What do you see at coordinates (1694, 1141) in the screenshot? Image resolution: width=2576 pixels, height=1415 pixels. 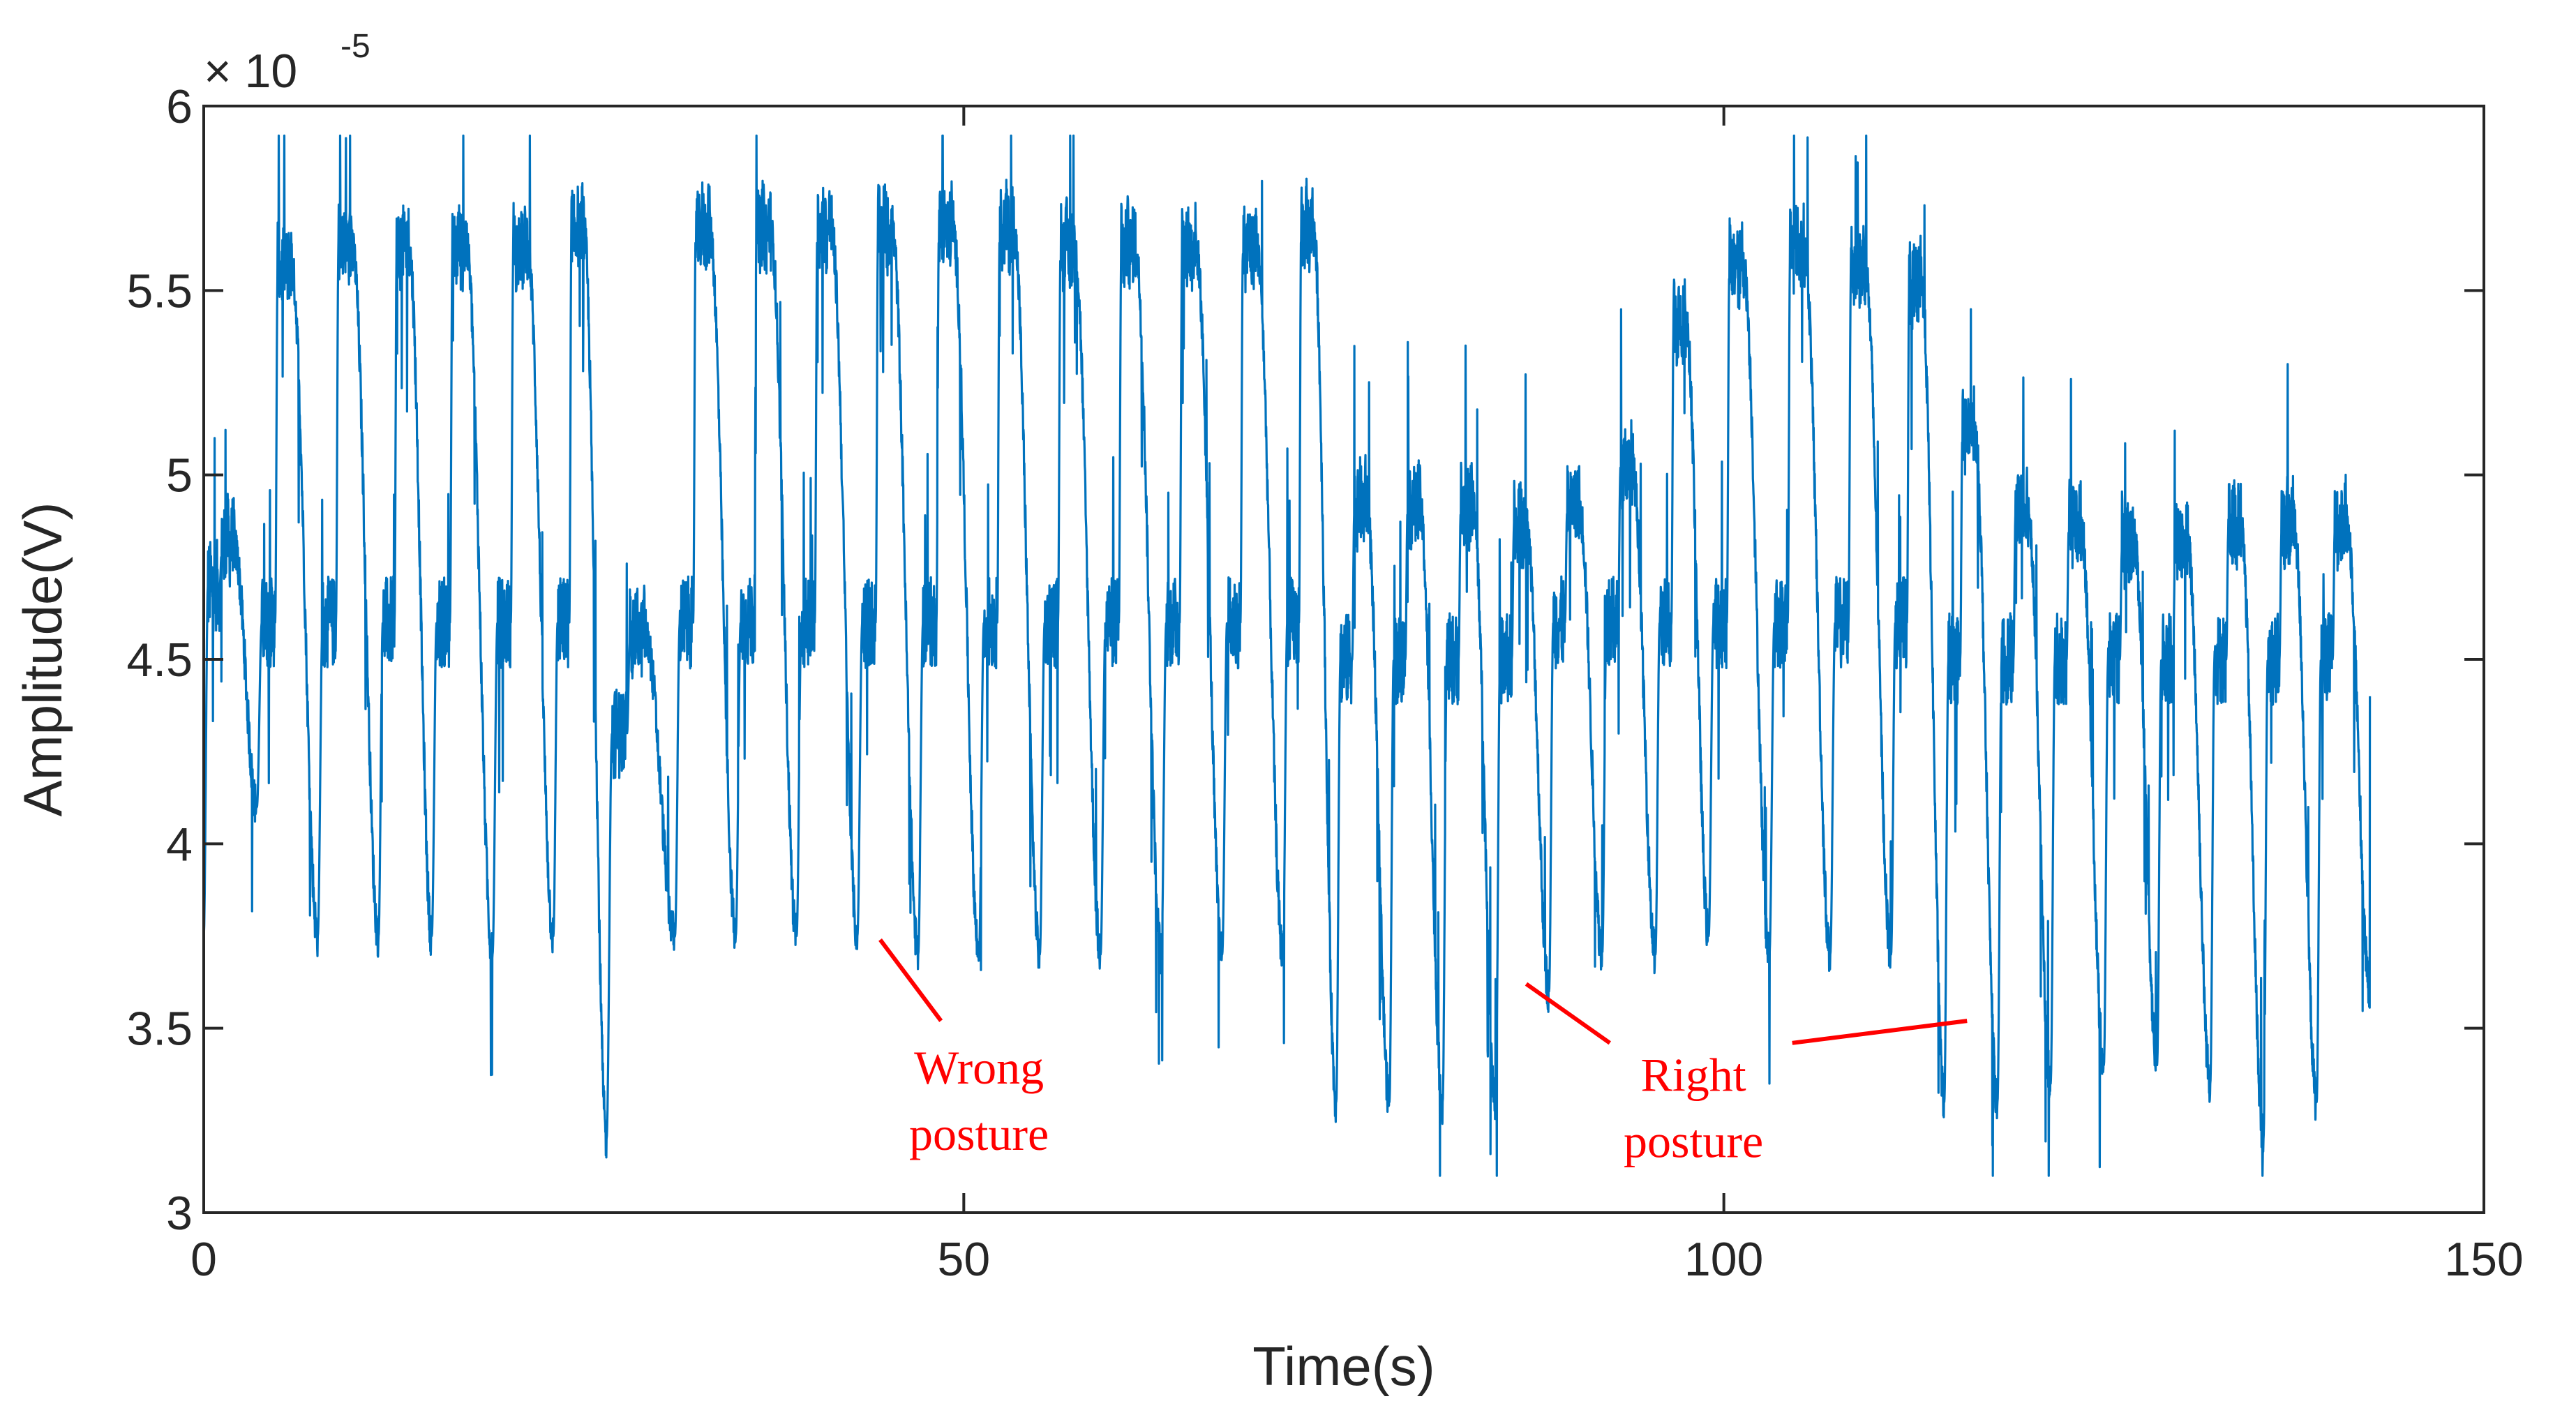 I see `right-posture-label-line: posture` at bounding box center [1694, 1141].